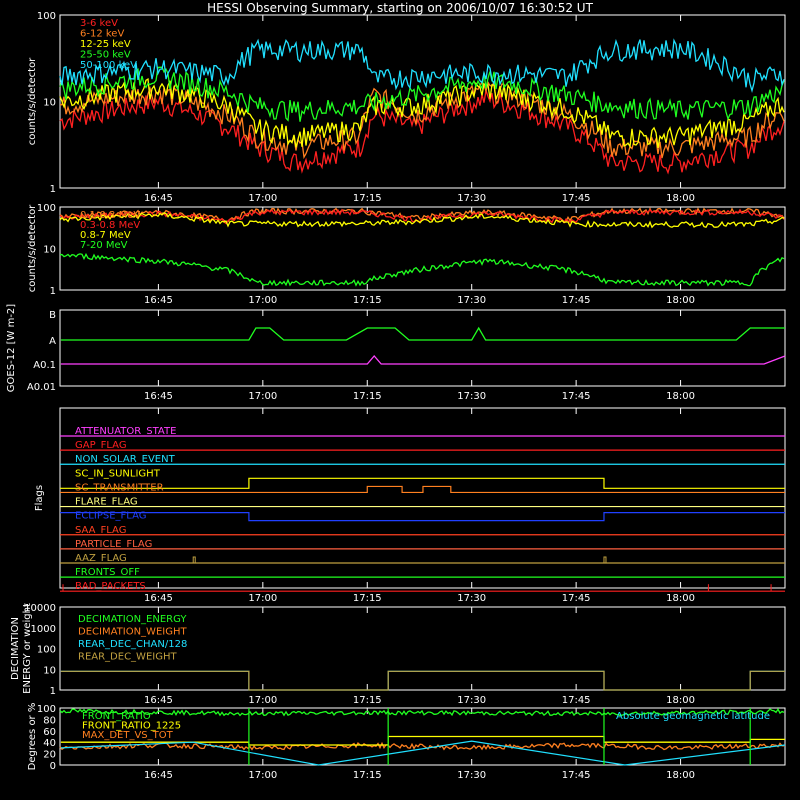 This screenshot has height=800, width=800. I want to click on flag-label: AAZ_FLAG, so click(101, 558).